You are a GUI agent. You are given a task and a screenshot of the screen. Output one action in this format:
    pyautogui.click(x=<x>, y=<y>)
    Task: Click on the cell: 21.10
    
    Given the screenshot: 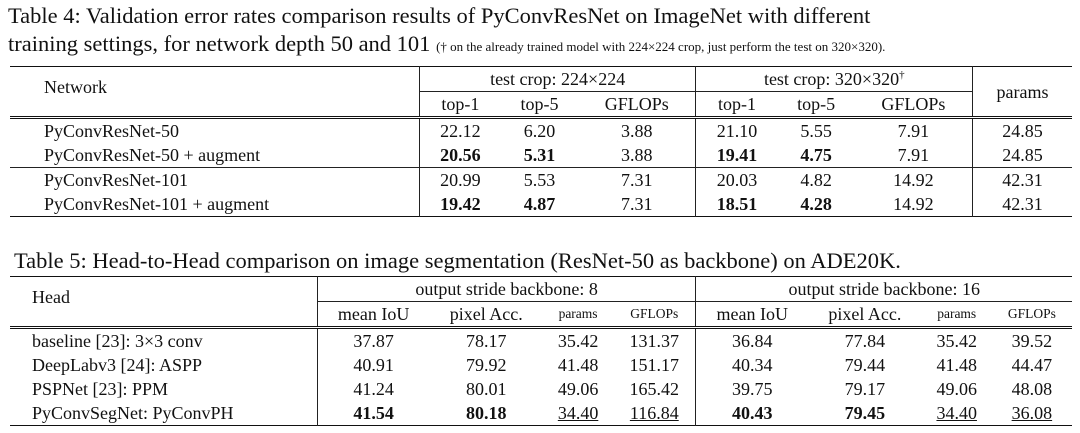 What is the action you would take?
    pyautogui.click(x=737, y=131)
    